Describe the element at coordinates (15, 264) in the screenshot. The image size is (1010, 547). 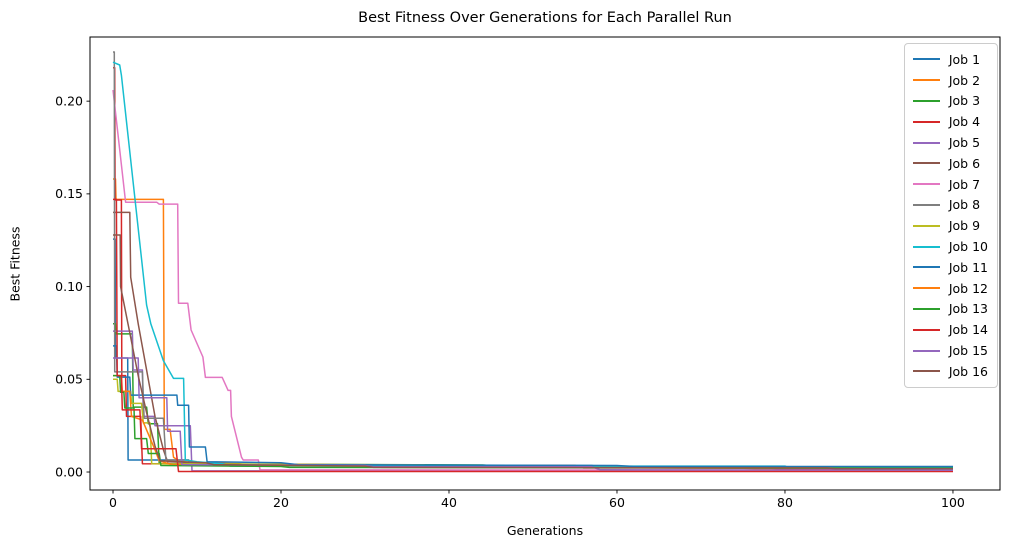
I see `y-axis-label: Best Fitness` at that location.